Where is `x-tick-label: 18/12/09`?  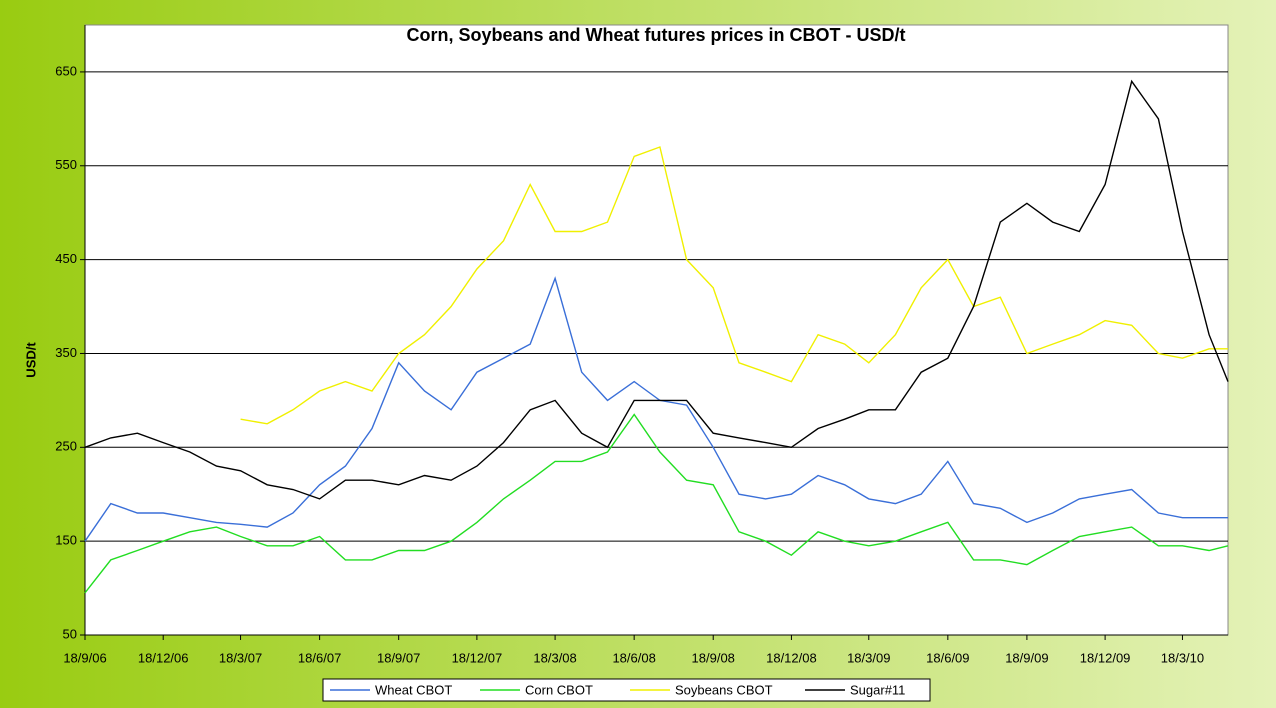 x-tick-label: 18/12/09 is located at coordinates (1105, 657).